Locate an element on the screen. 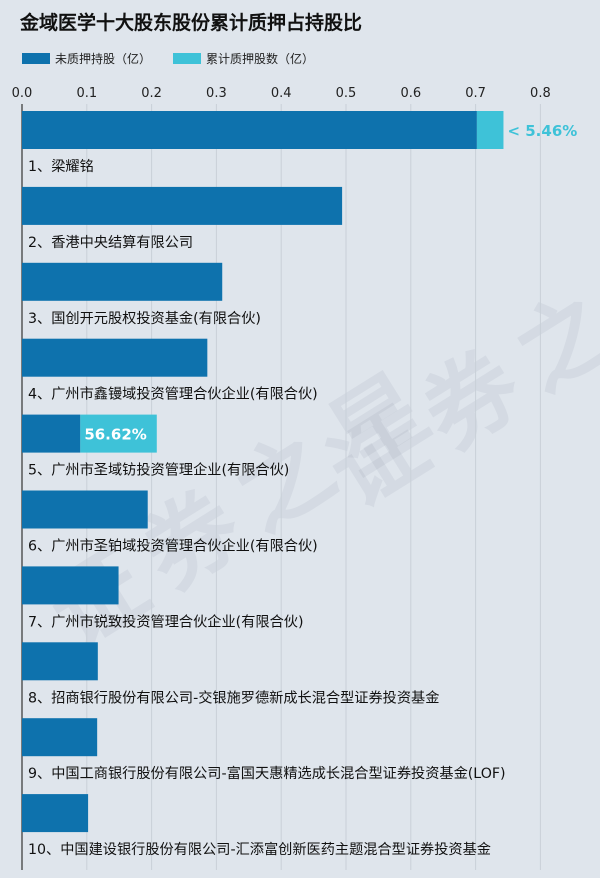  x-tick-label: 0.4 is located at coordinates (281, 93).